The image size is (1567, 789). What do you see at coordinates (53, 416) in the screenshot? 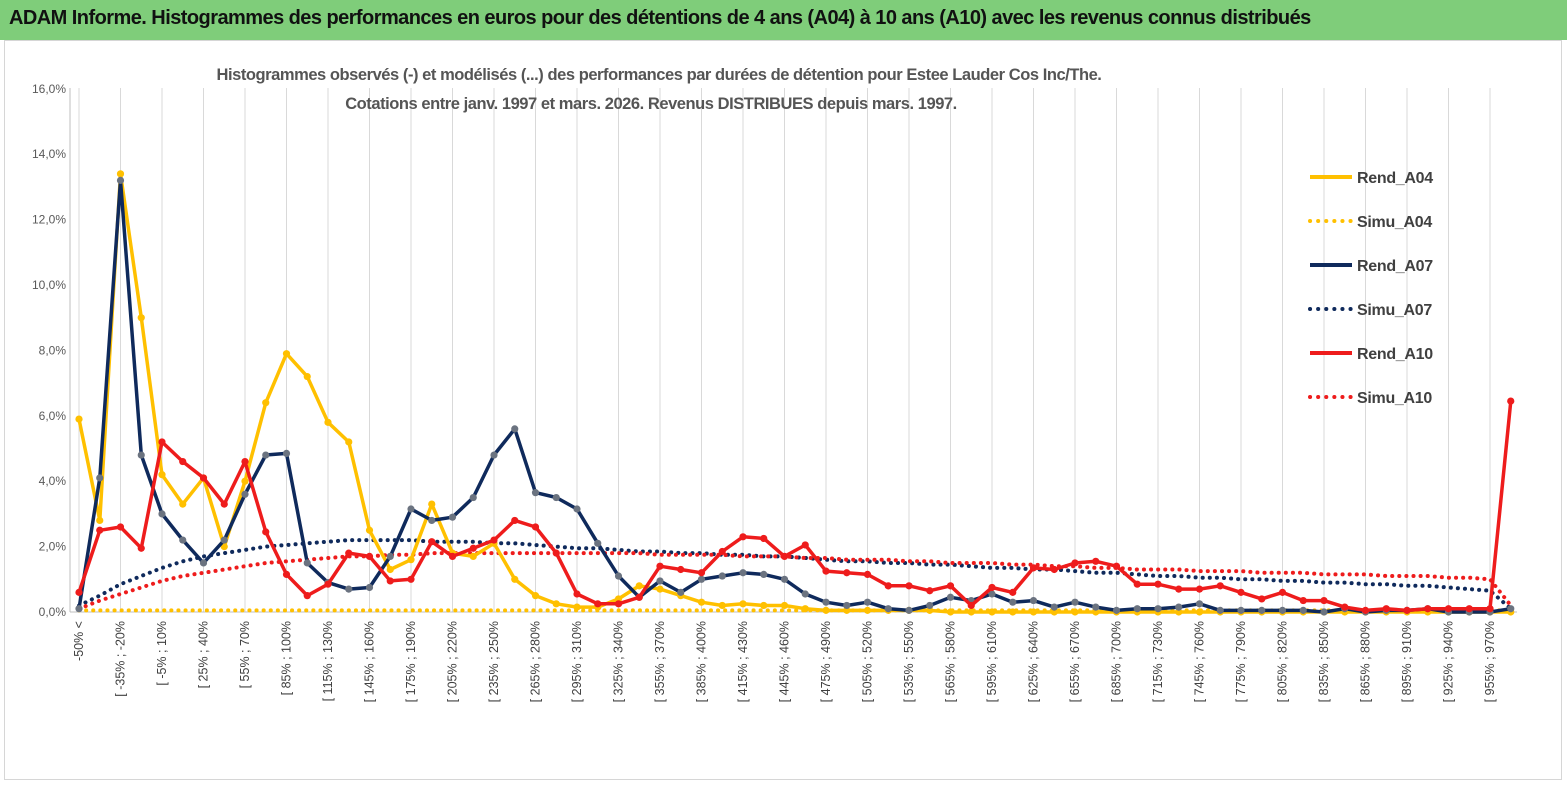
I see `y-tick-label: 6,0%` at bounding box center [53, 416].